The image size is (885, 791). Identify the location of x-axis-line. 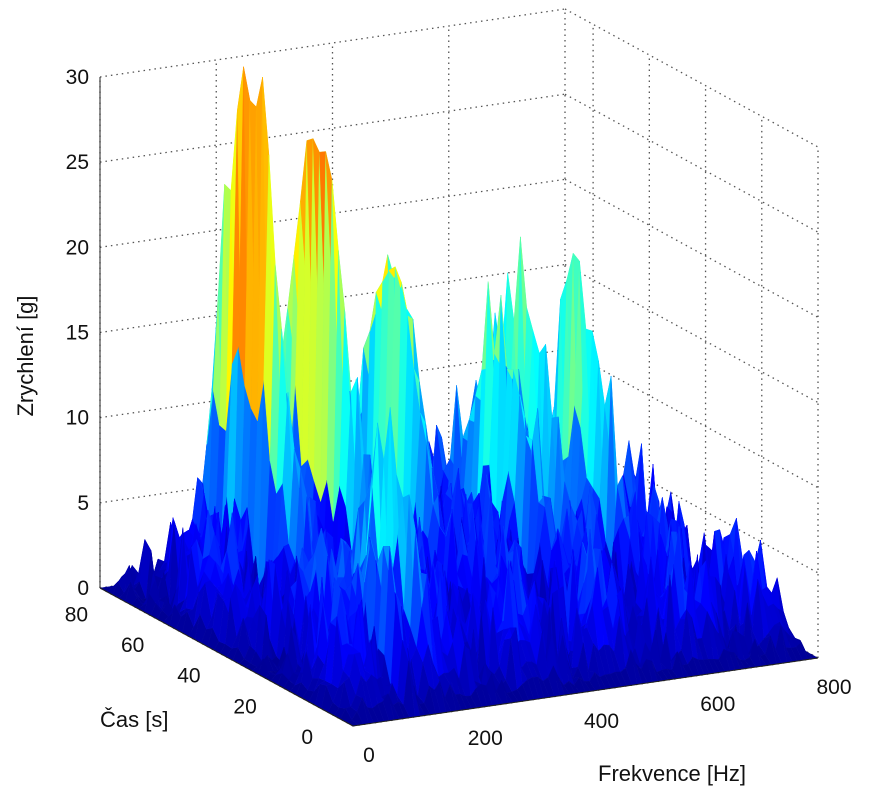
(585, 692).